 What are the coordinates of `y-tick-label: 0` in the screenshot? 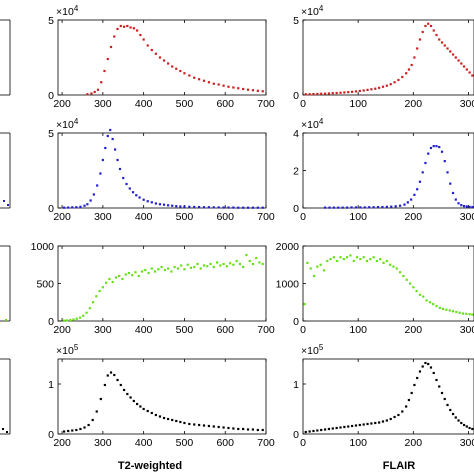 It's located at (51, 322).